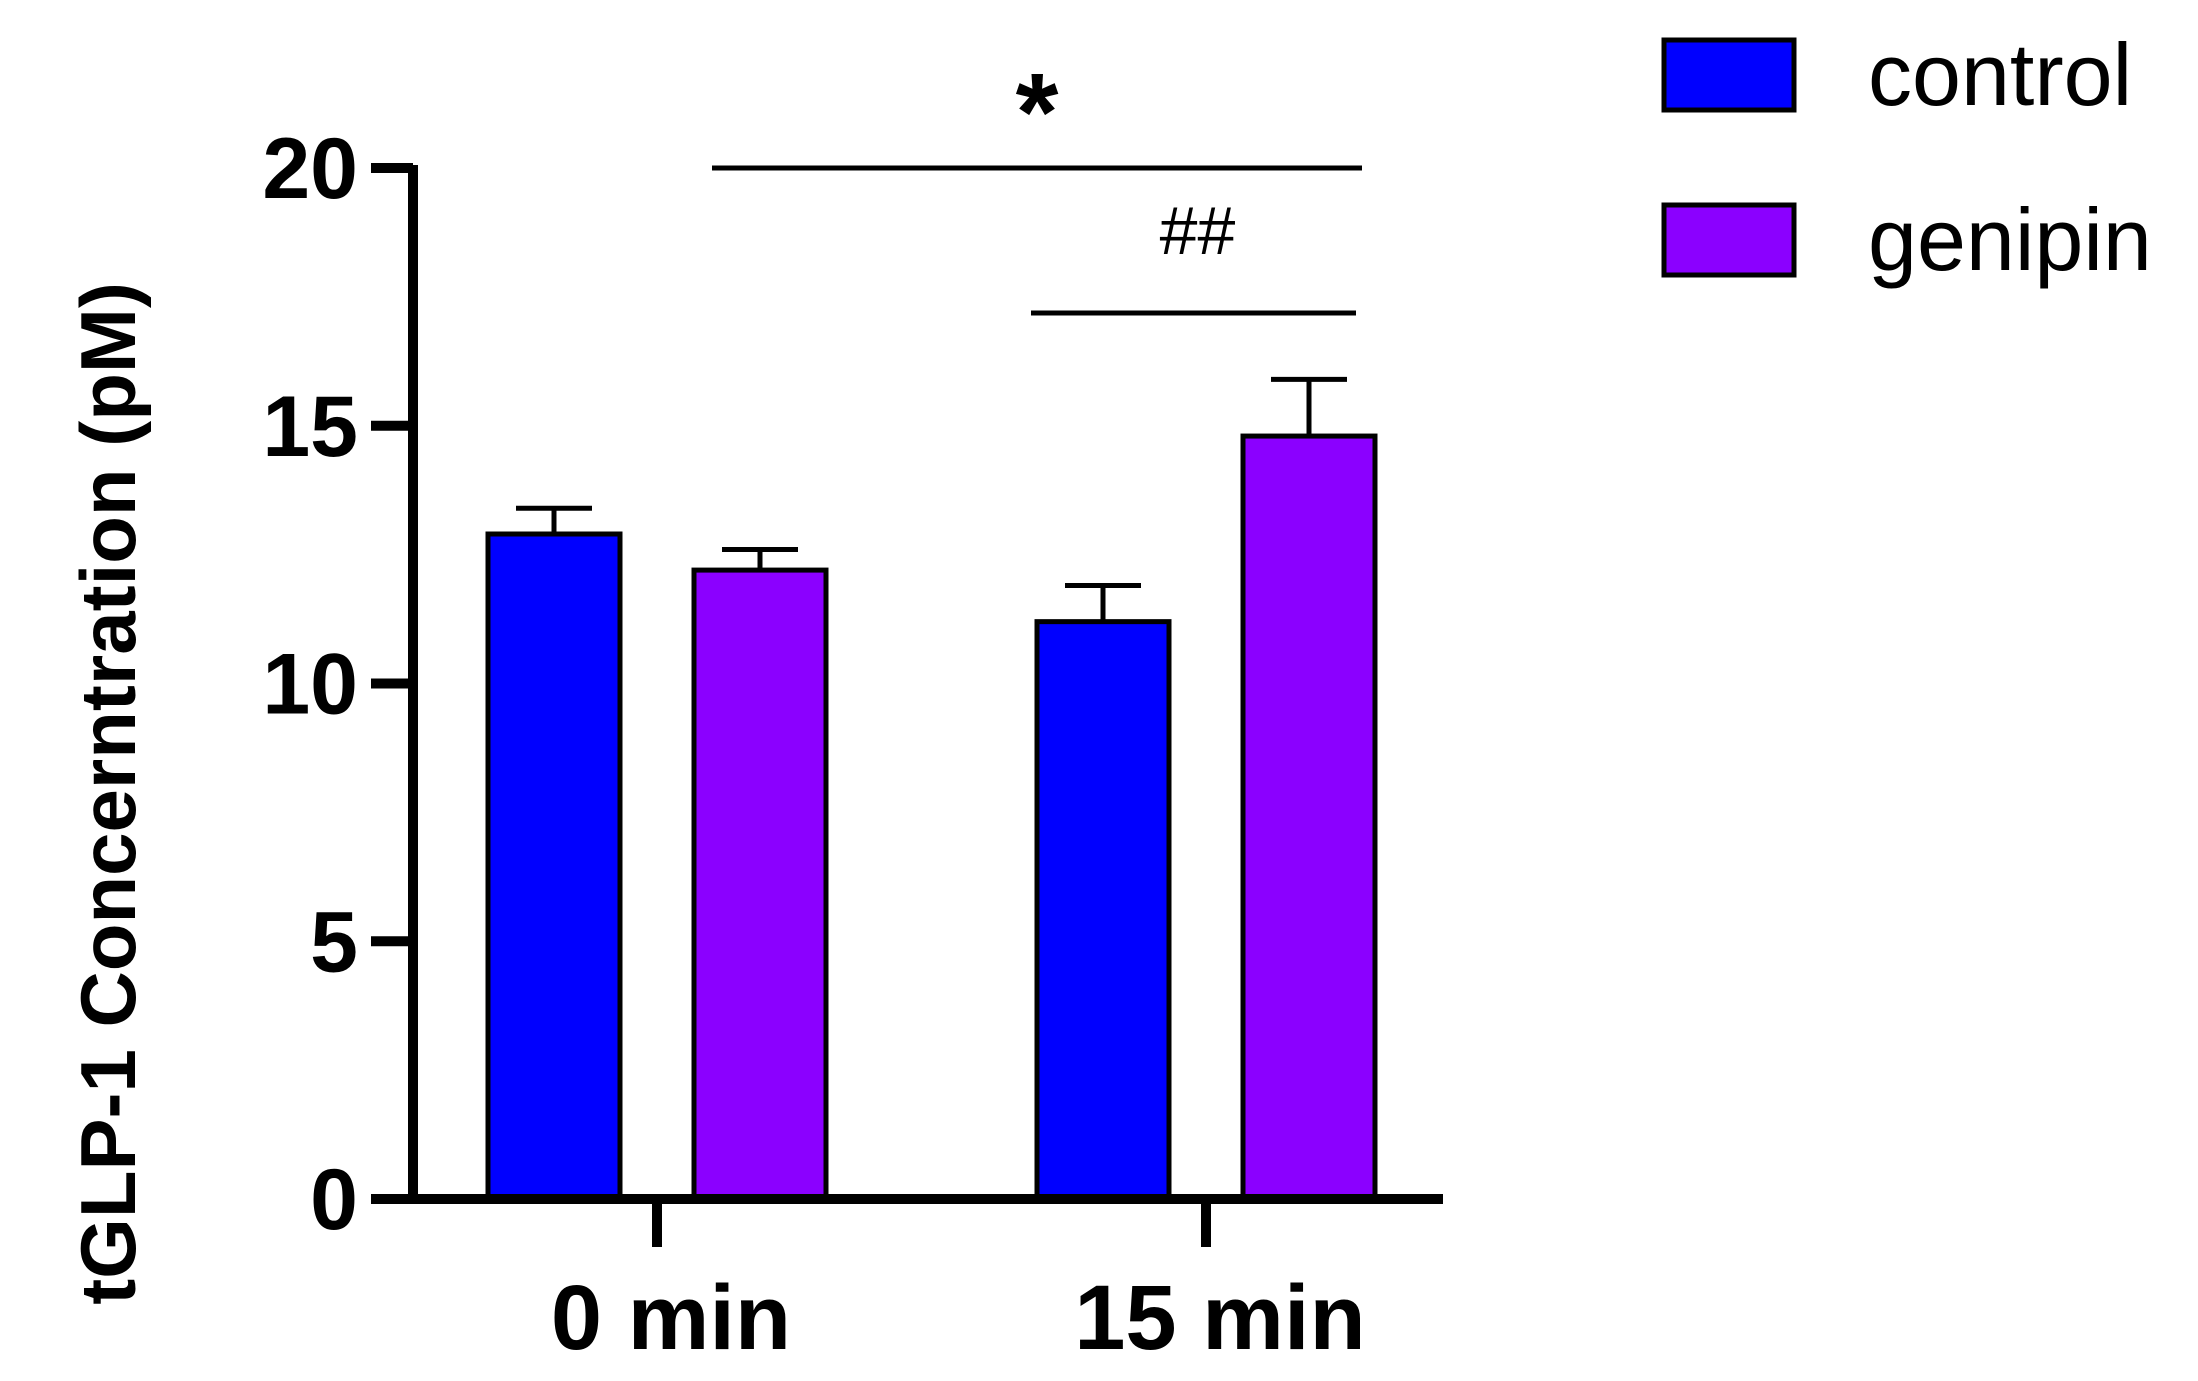  I want to click on legend-label-control: control, so click(2000, 74).